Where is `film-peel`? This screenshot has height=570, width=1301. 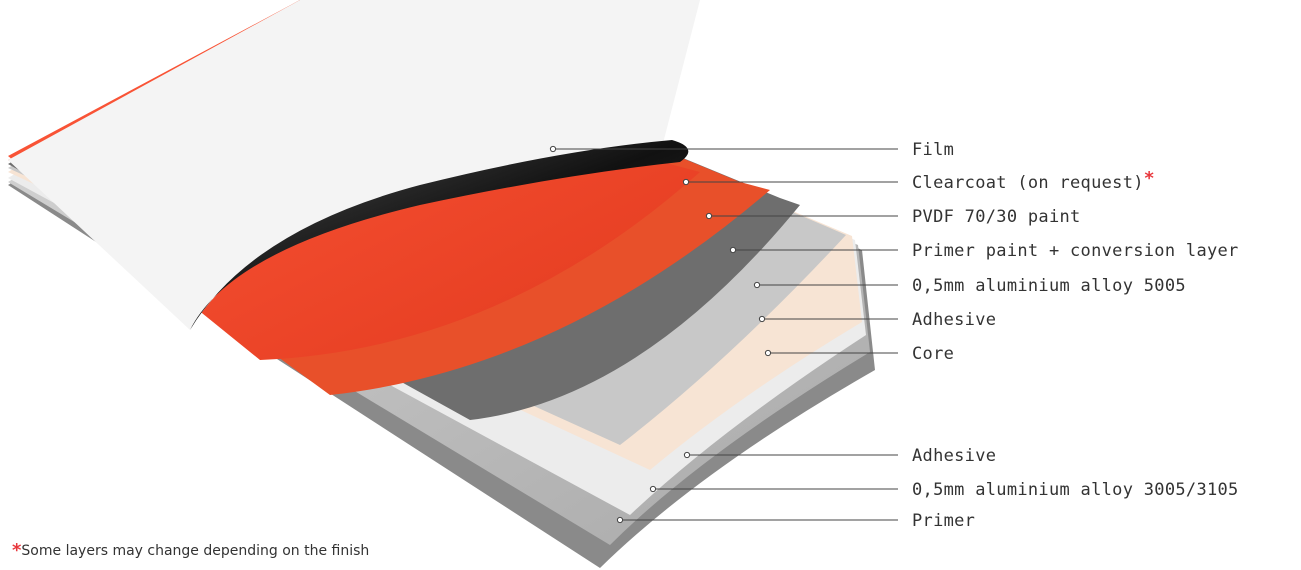 film-peel is located at coordinates (439, 235).